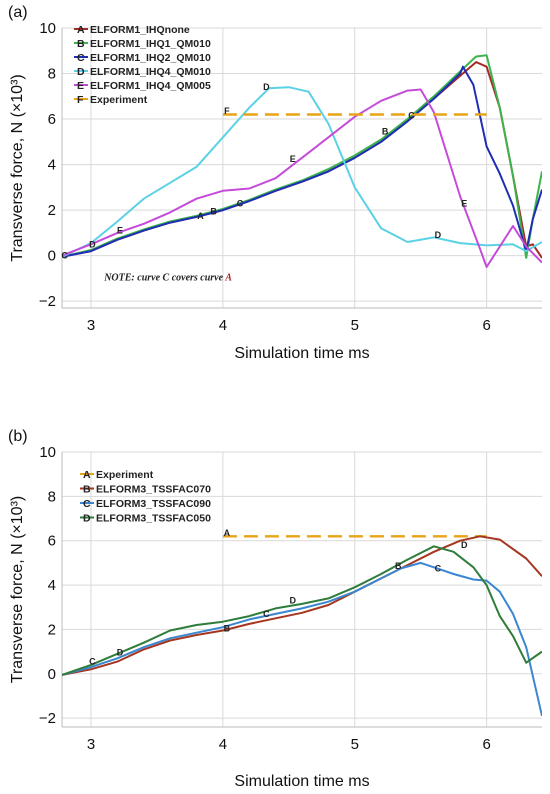  I want to click on panel-label: (a), so click(18, 12).